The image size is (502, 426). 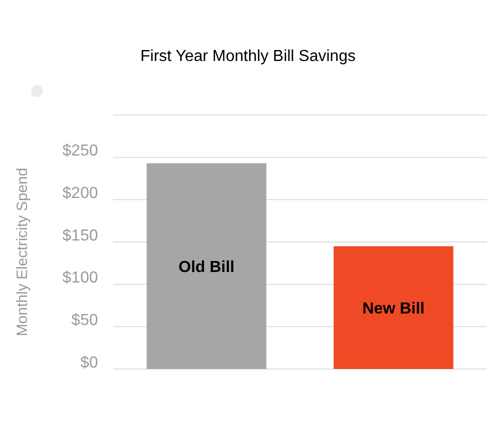 What do you see at coordinates (80, 151) in the screenshot?
I see `y-tick-label: $250` at bounding box center [80, 151].